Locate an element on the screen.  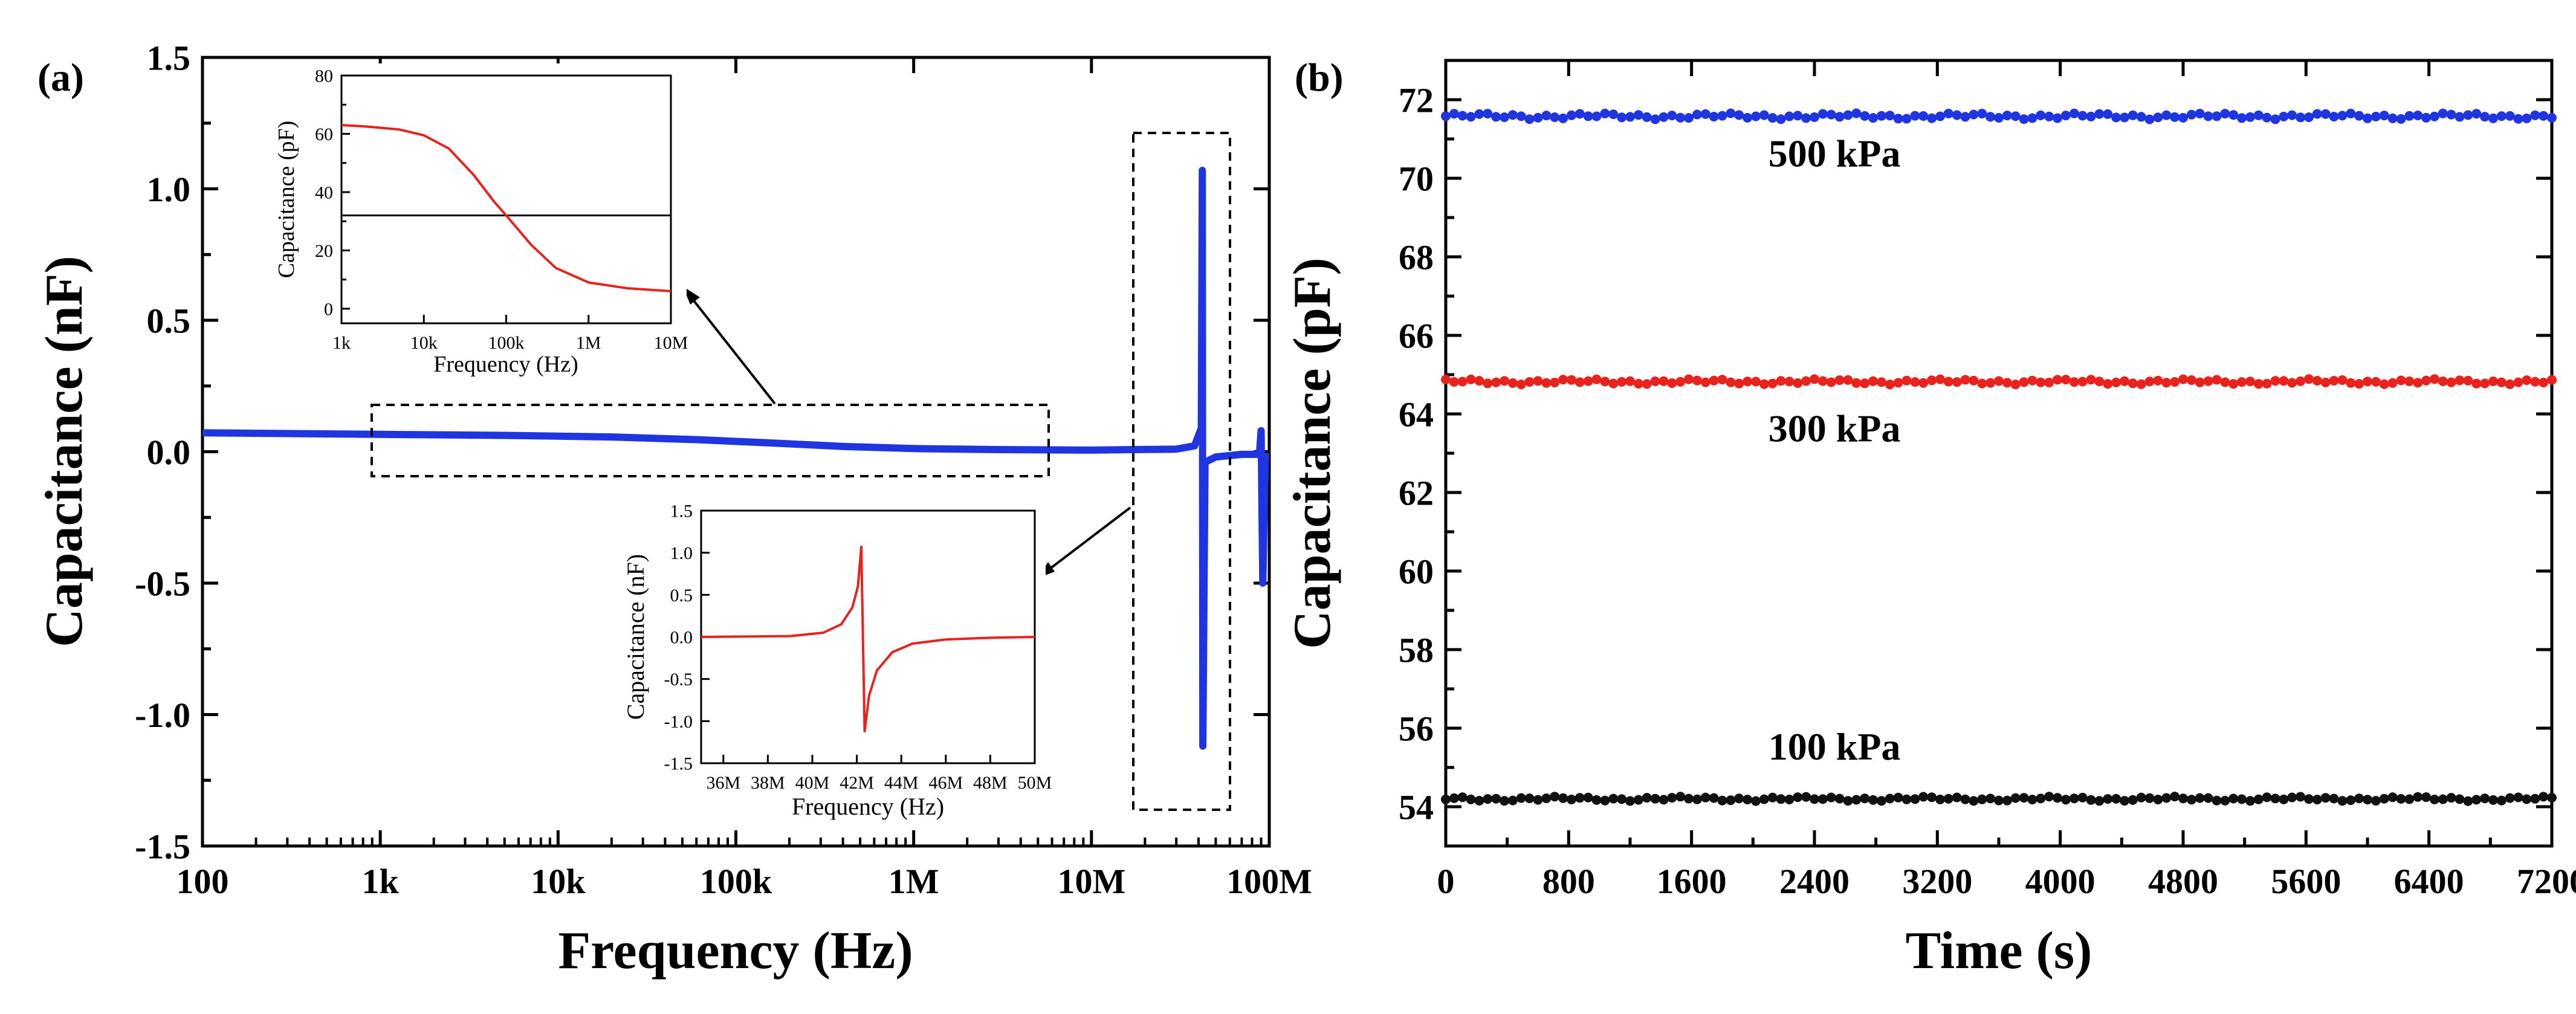
panel-b-x-tick-label: 2400 is located at coordinates (1814, 881).